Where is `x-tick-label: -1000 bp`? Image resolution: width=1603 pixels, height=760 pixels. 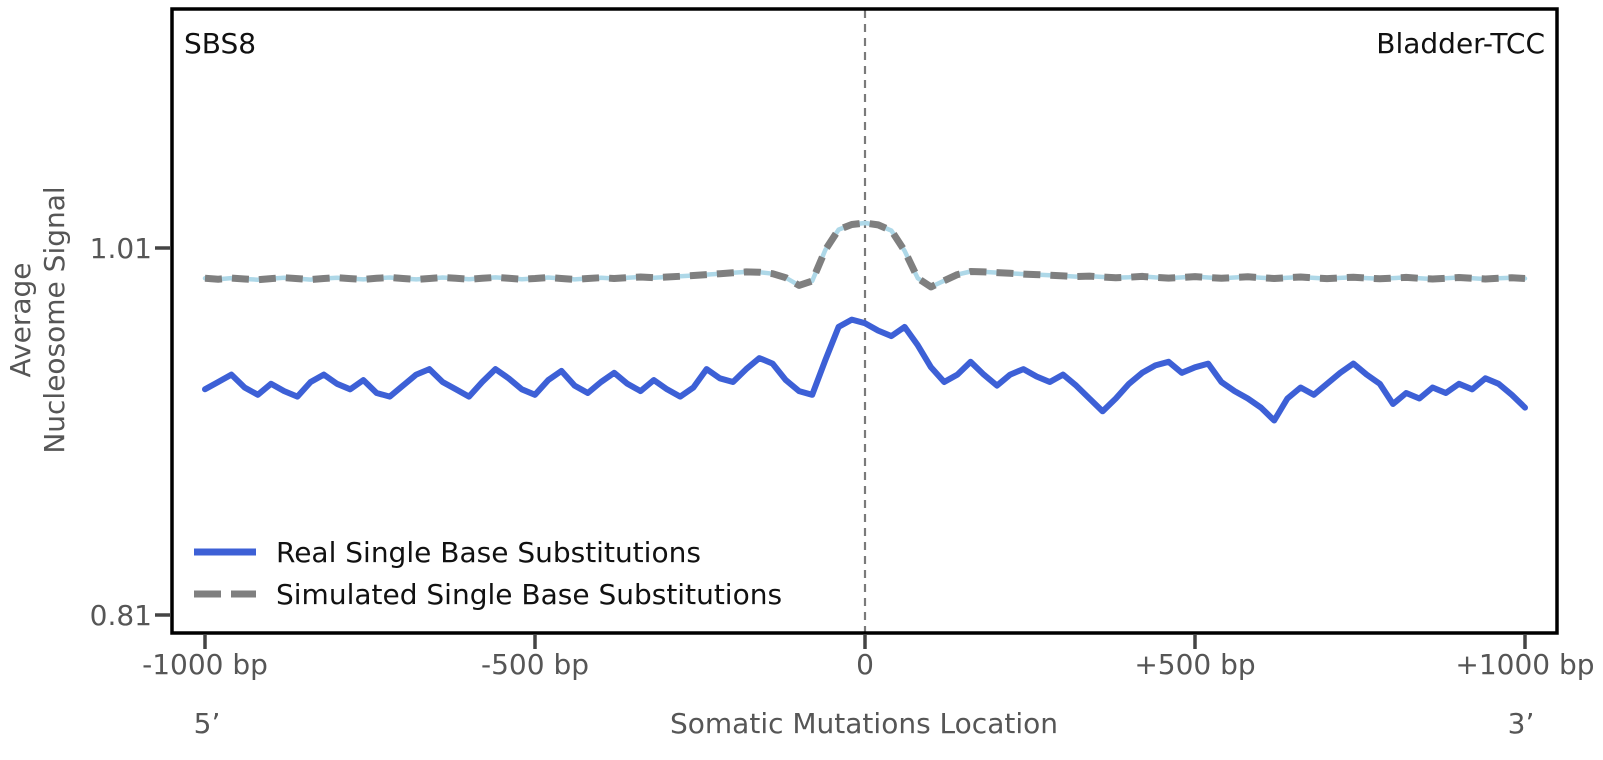
x-tick-label: -1000 bp is located at coordinates (205, 664).